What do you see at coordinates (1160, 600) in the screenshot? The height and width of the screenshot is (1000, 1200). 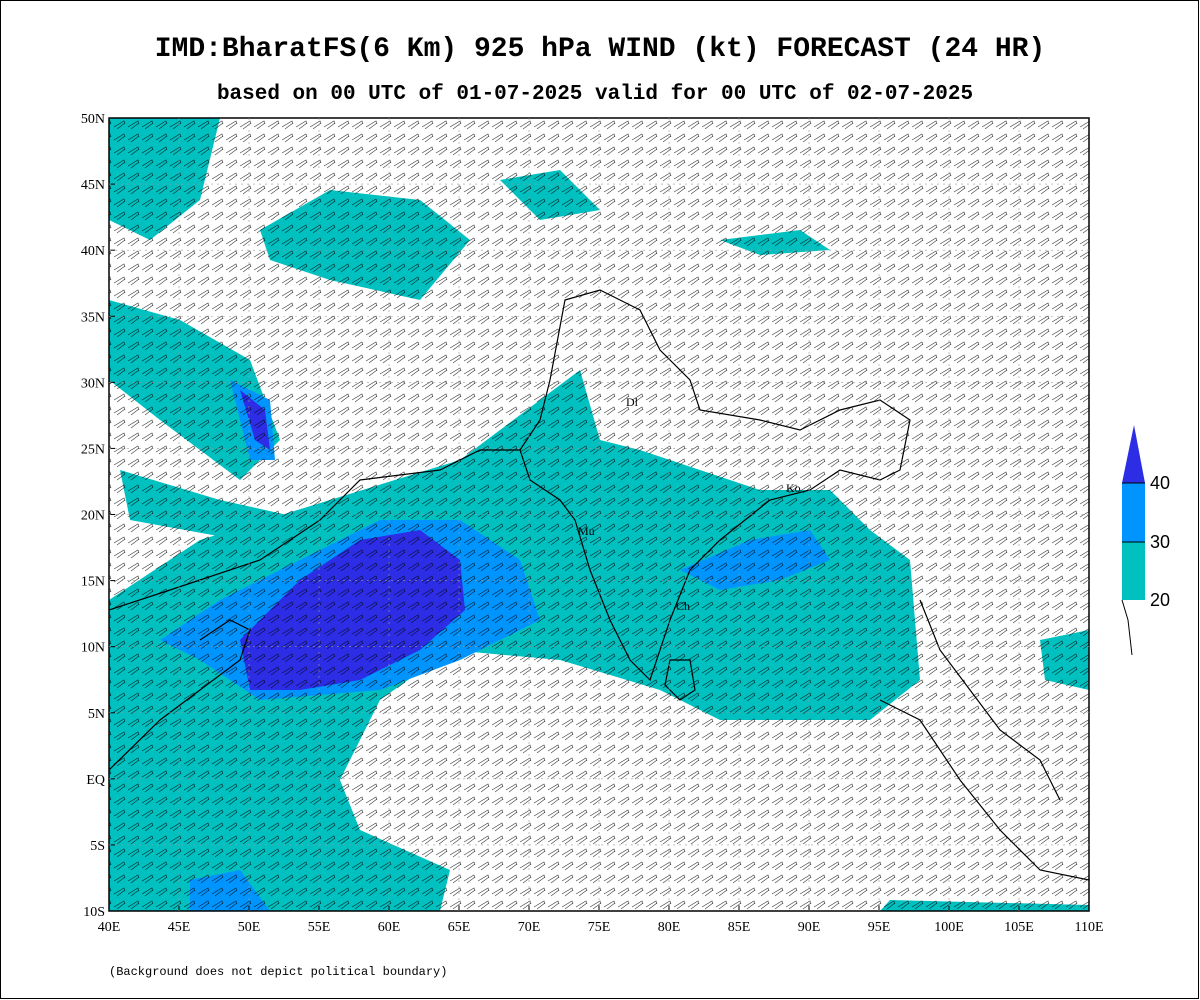 I see `legend-label: 20` at bounding box center [1160, 600].